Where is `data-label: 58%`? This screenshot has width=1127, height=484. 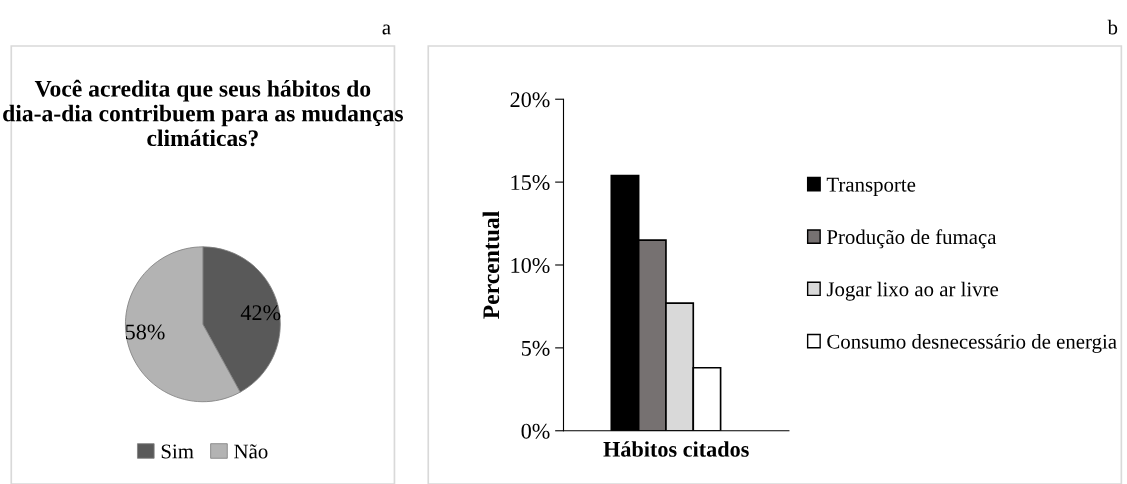 data-label: 58% is located at coordinates (145, 332).